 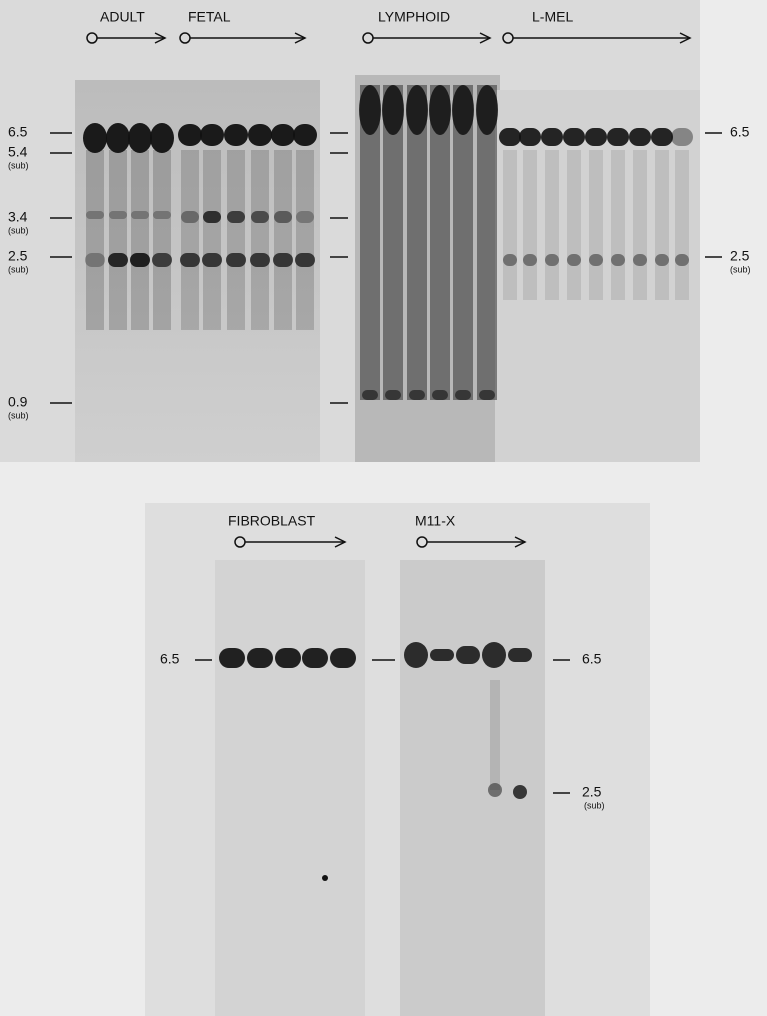 What do you see at coordinates (435, 521) in the screenshot?
I see `group-label: M11-X` at bounding box center [435, 521].